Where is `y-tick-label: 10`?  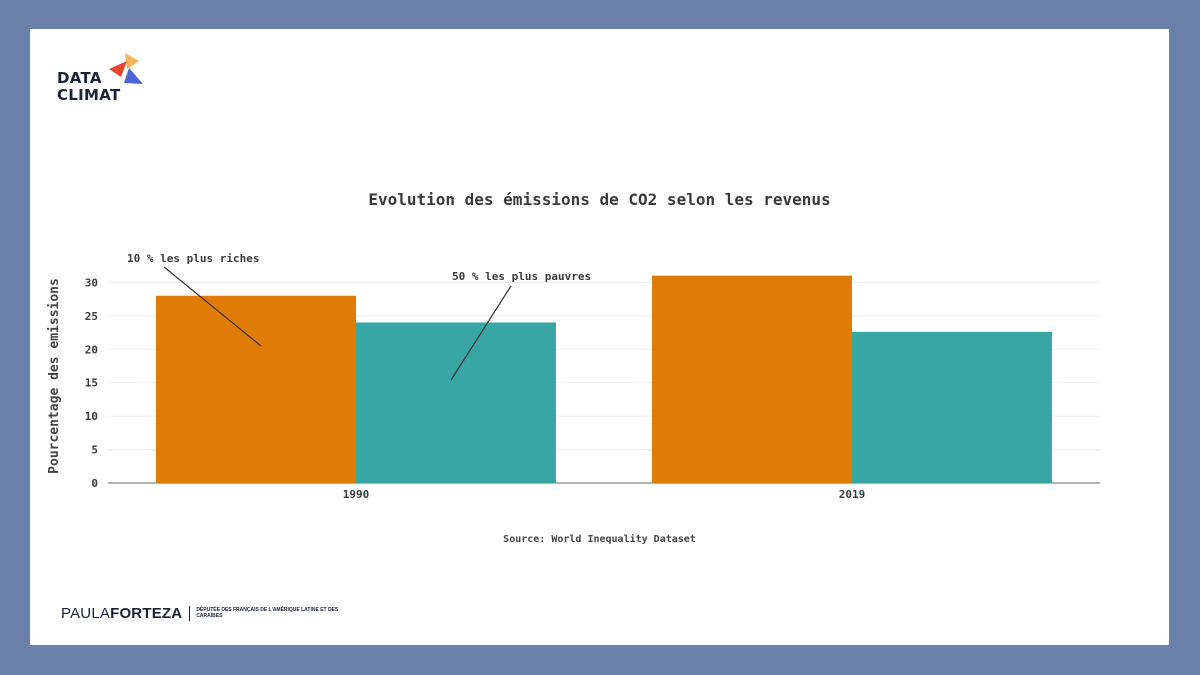
y-tick-label: 10 is located at coordinates (91, 416).